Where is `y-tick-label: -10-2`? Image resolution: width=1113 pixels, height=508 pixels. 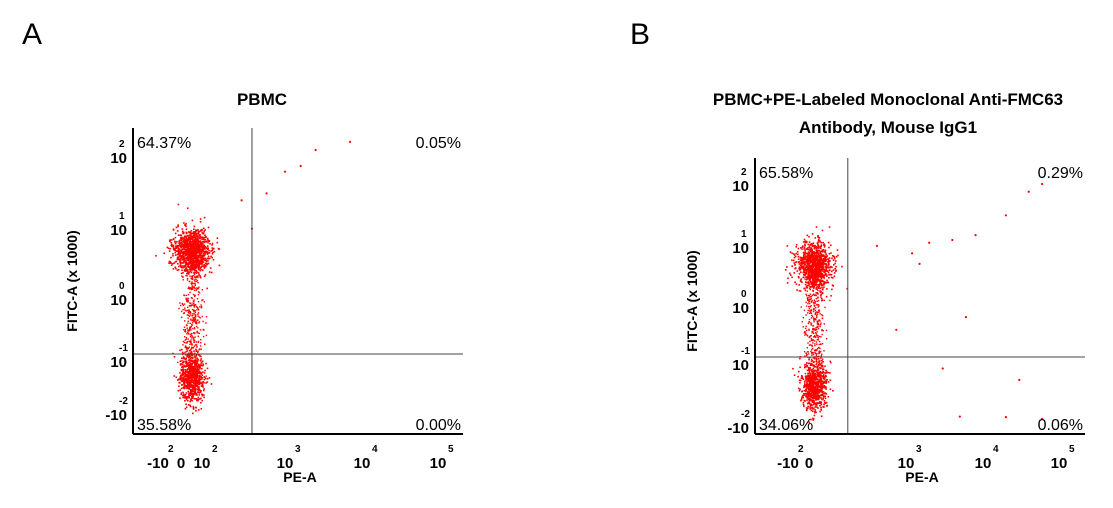 y-tick-label: -10-2 is located at coordinates (116, 410).